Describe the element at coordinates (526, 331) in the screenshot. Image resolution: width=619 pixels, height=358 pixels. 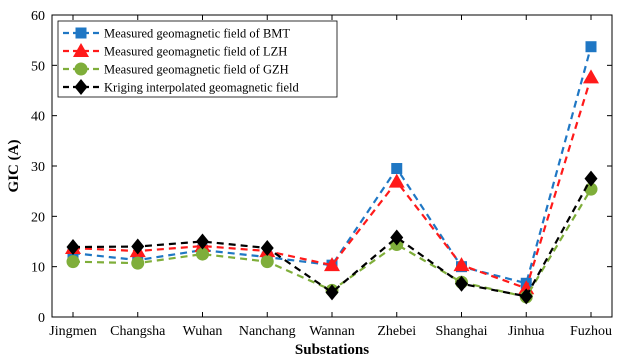
I see `x-tick-label: Jinhua` at that location.